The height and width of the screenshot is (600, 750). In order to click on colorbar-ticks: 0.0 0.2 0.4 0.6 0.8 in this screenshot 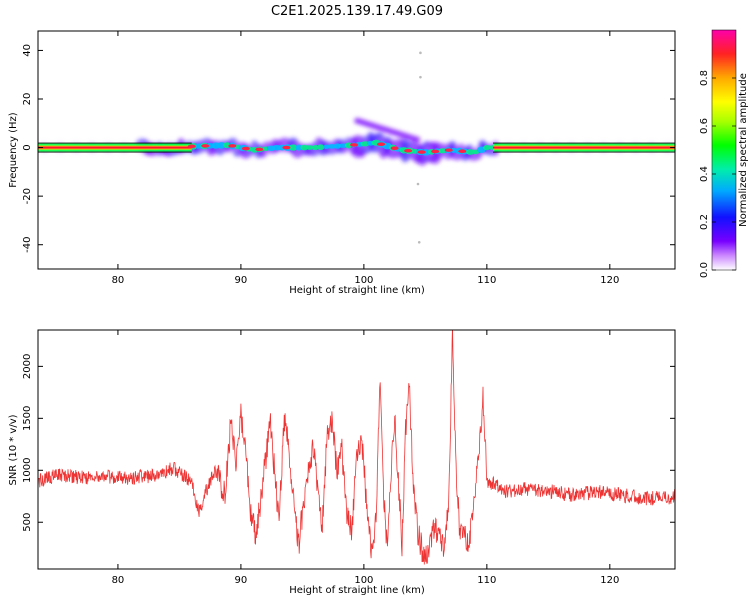, I will do `click(717, 174)`.